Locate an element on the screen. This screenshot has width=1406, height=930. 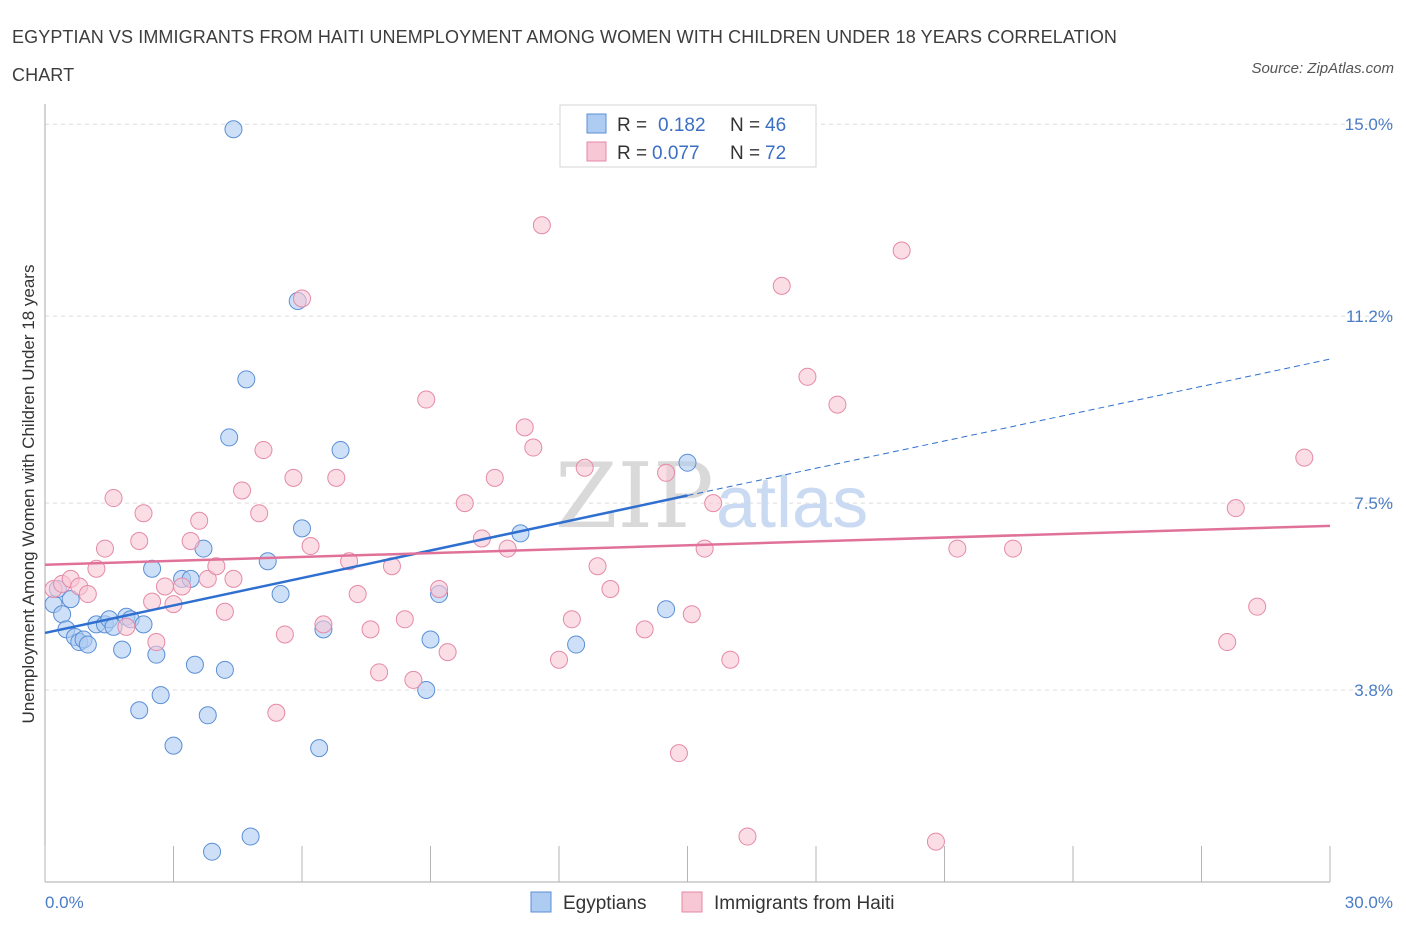
legend-n-label-1: N = is located at coordinates (745, 125).